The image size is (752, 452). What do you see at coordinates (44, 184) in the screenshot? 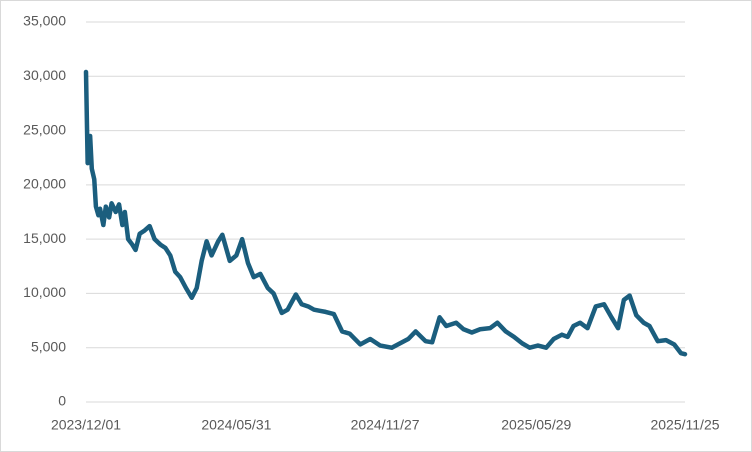
I see `y-tick-label: 20,000` at bounding box center [44, 184].